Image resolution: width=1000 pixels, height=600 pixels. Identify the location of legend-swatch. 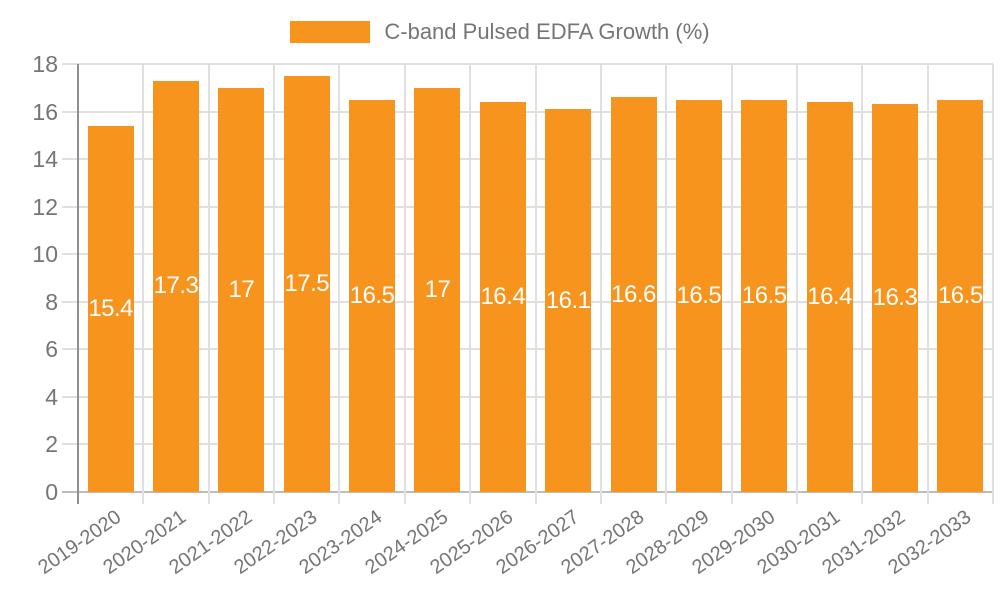
(330, 32).